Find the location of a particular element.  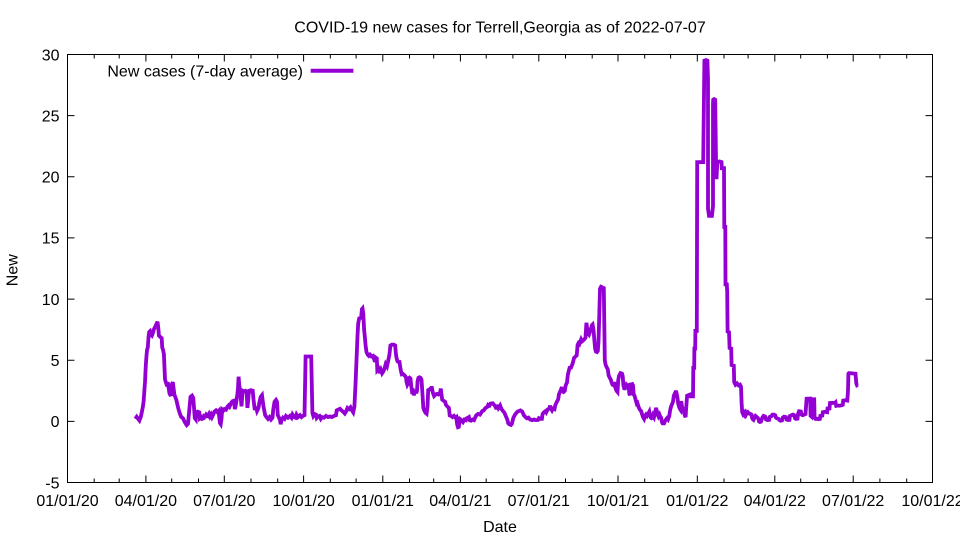

svg-text: 04/01/22 is located at coordinates (775, 501).